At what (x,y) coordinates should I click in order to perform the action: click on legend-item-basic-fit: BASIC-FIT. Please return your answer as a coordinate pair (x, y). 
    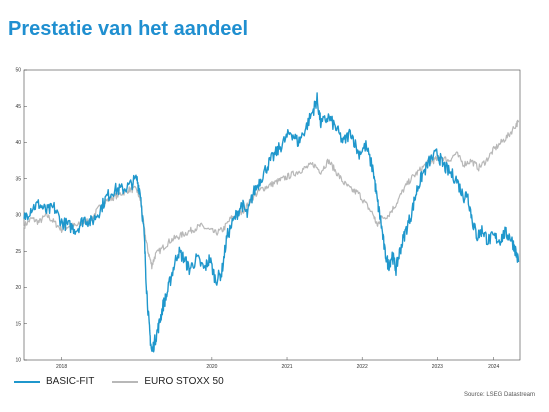
    Looking at the image, I should click on (54, 381).